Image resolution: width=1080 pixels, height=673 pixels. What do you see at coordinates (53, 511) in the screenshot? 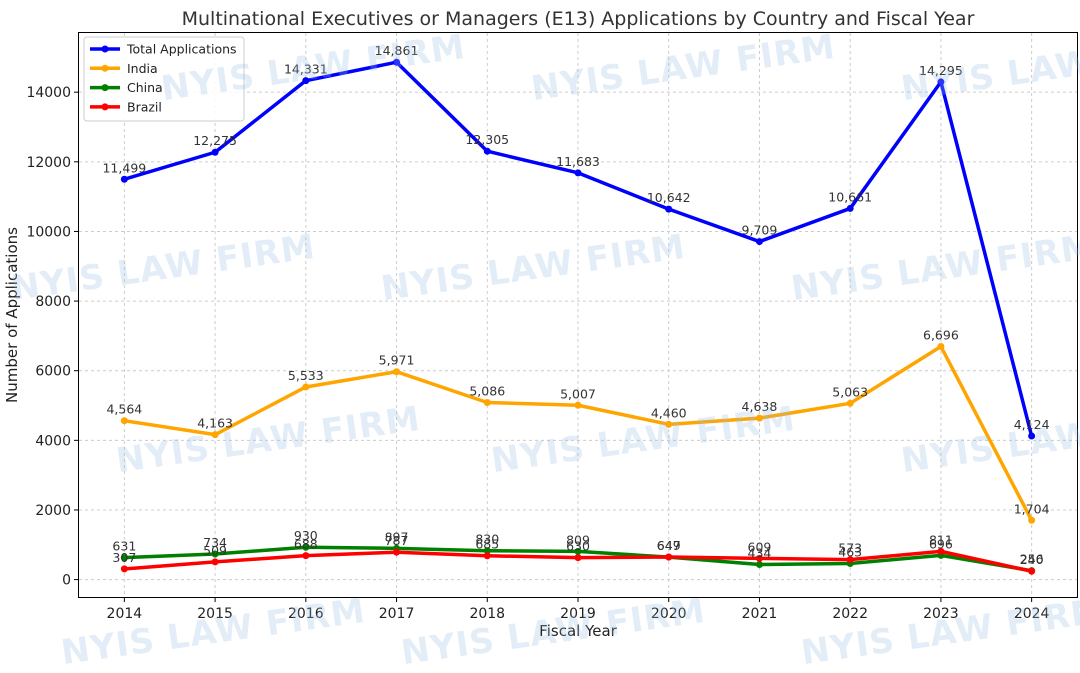
I see `y-tick-label: 2000` at bounding box center [53, 511].